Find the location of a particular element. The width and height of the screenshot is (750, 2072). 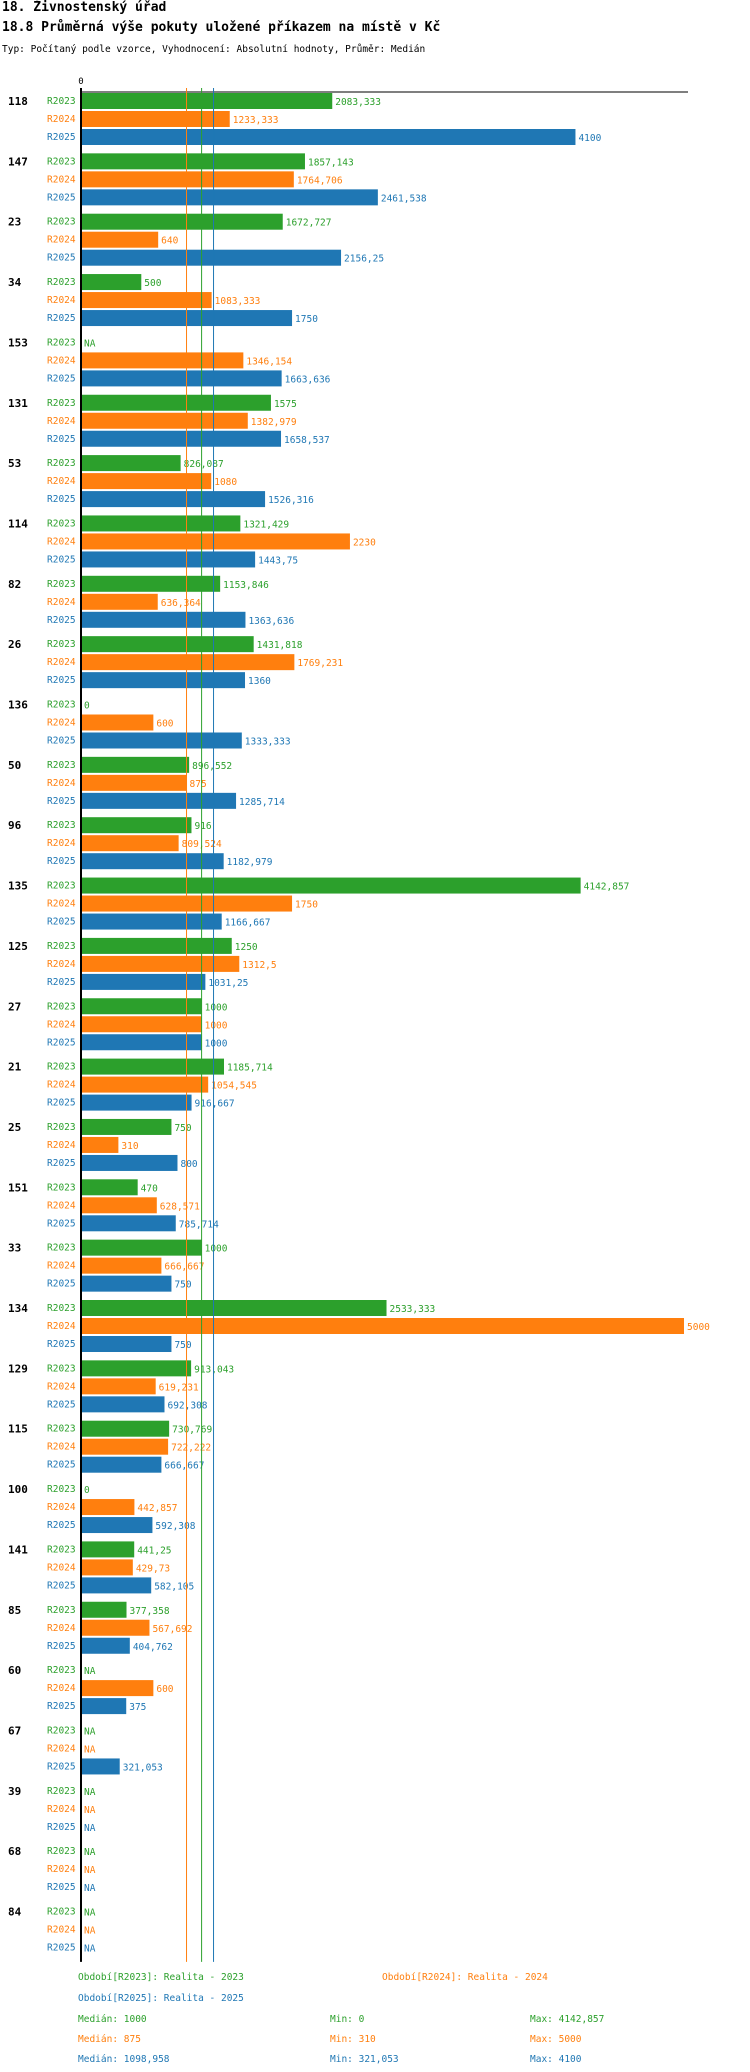

value-label: 636,364 is located at coordinates (181, 603).